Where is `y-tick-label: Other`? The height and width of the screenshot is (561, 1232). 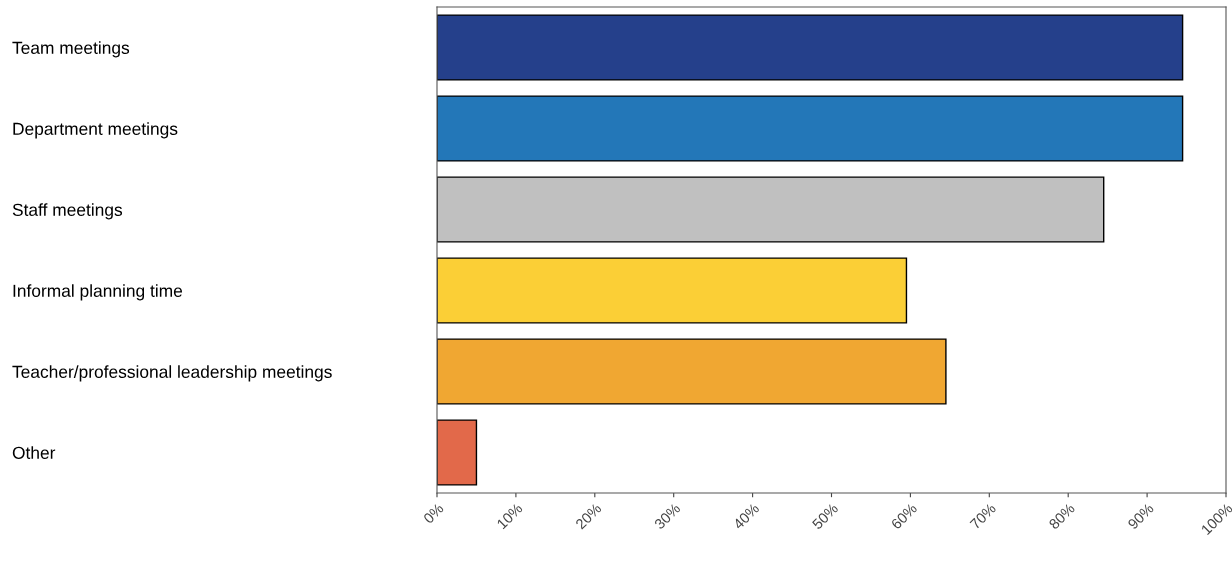 y-tick-label: Other is located at coordinates (34, 452).